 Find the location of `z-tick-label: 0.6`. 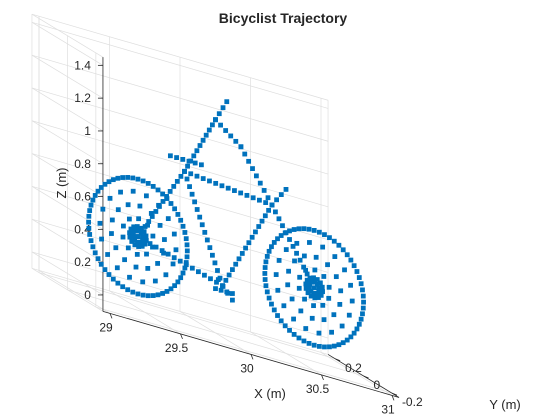

z-tick-label: 0.6 is located at coordinates (82, 197).